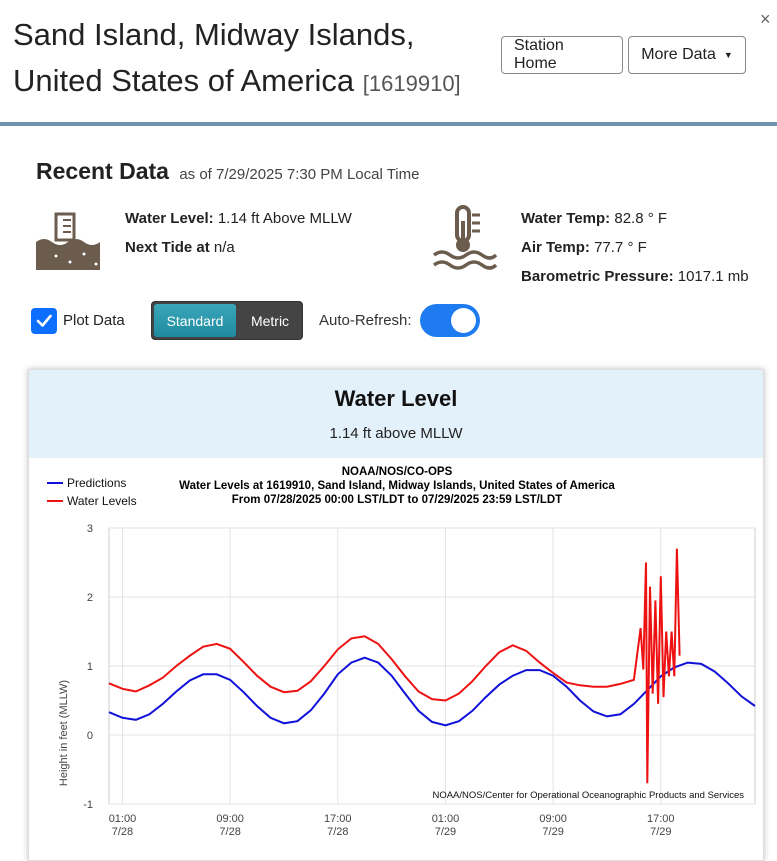  I want to click on y-tick-label: -1, so click(88, 805).